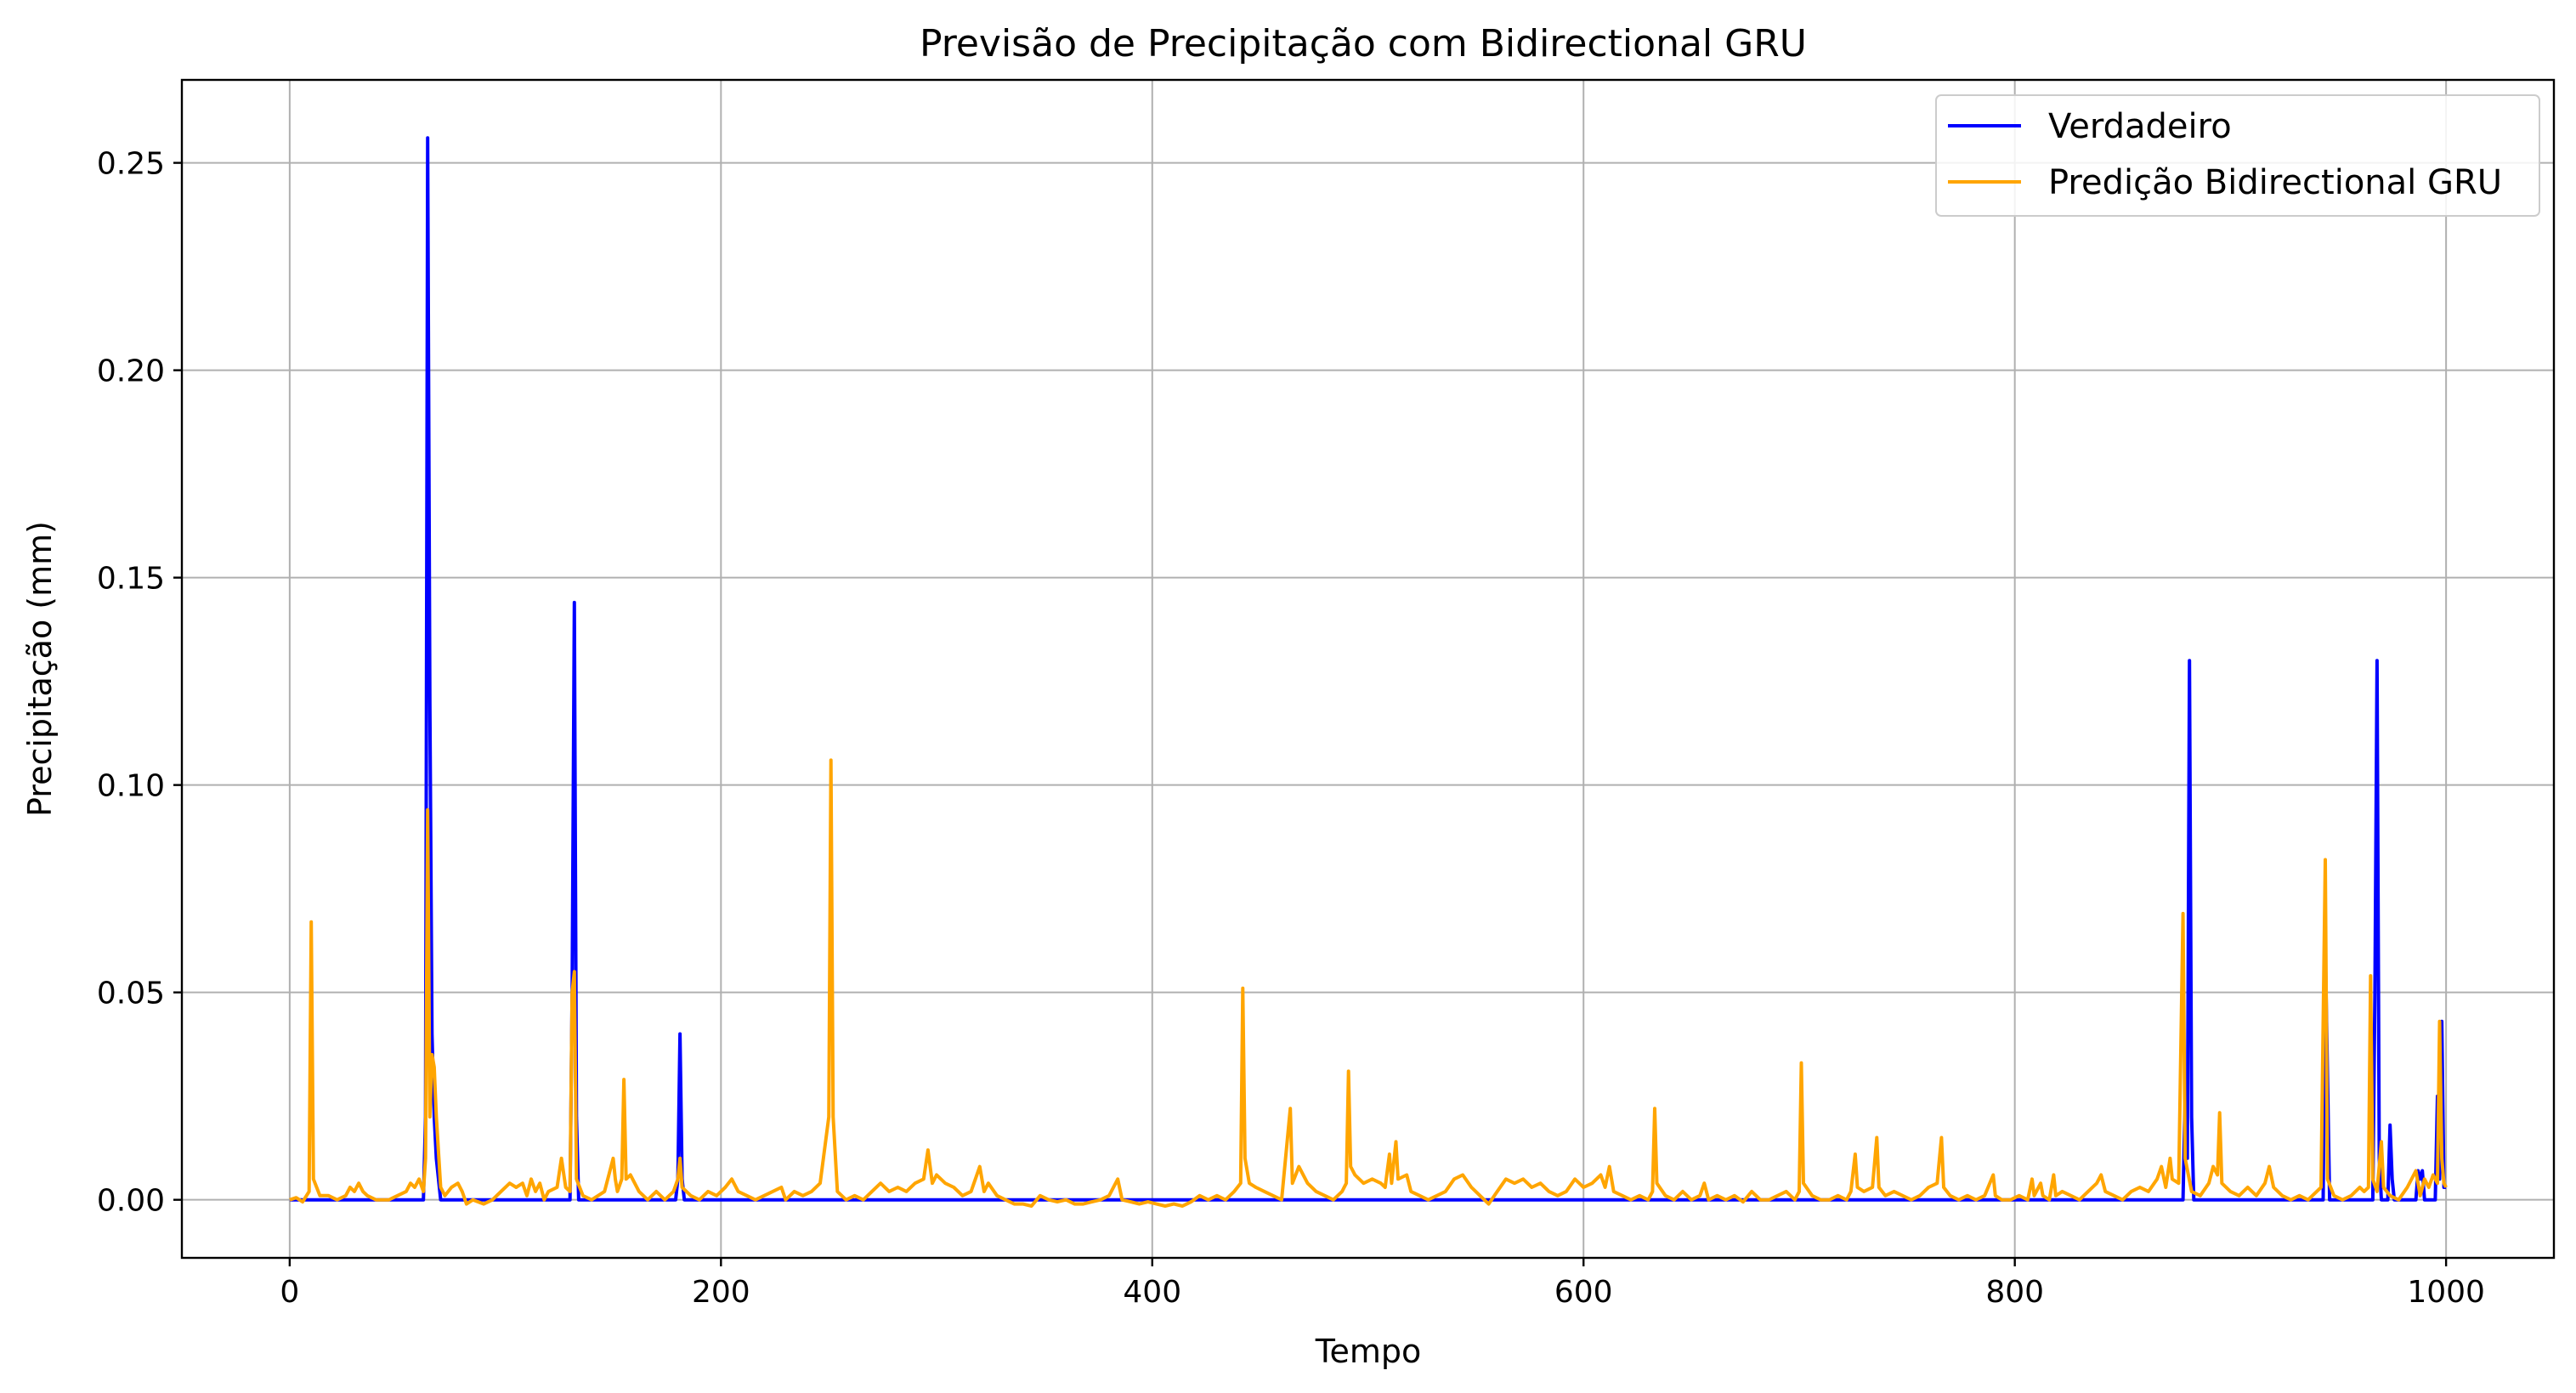 The height and width of the screenshot is (1393, 2576). What do you see at coordinates (2140, 126) in the screenshot?
I see `legend-label-verdadeiro: Verdadeiro` at bounding box center [2140, 126].